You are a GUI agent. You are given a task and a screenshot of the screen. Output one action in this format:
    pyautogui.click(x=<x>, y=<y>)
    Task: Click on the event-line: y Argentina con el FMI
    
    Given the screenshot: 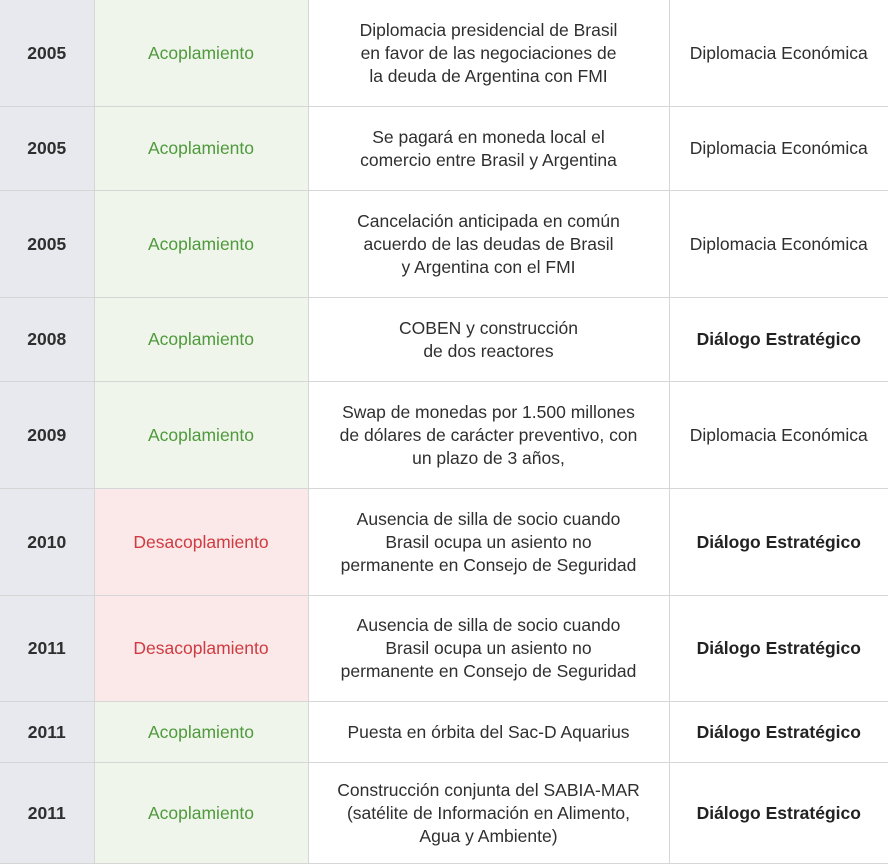 What is the action you would take?
    pyautogui.click(x=488, y=266)
    